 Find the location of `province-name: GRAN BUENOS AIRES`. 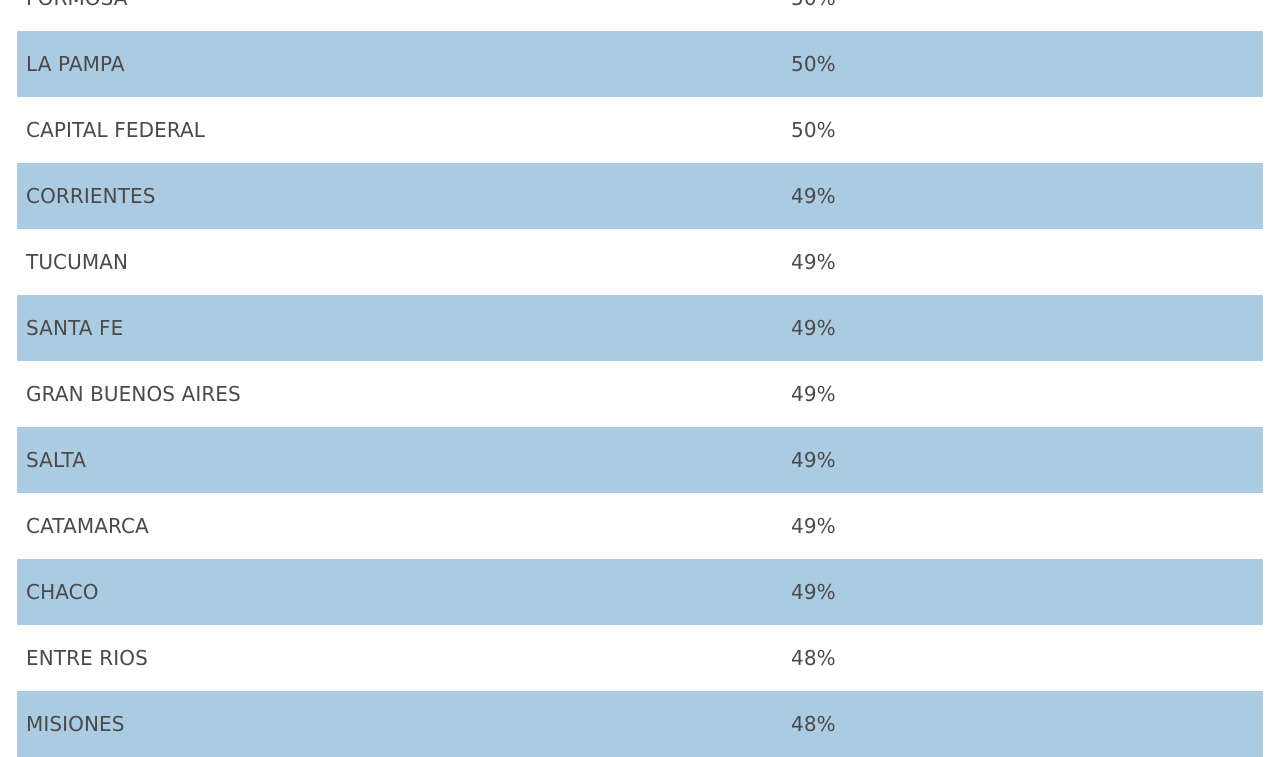

province-name: GRAN BUENOS AIRES is located at coordinates (133, 394).